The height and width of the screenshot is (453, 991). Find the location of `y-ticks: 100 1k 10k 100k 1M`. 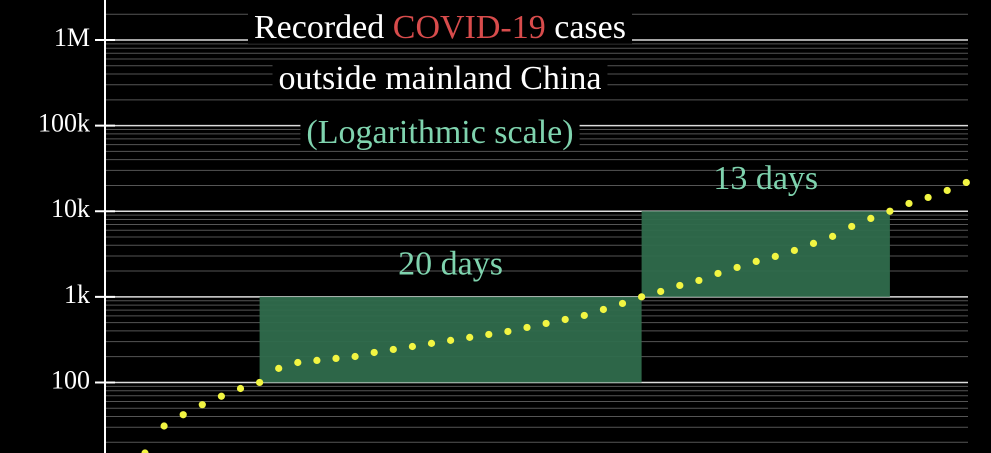

y-ticks: 100 1k 10k 100k 1M is located at coordinates (76, 208).